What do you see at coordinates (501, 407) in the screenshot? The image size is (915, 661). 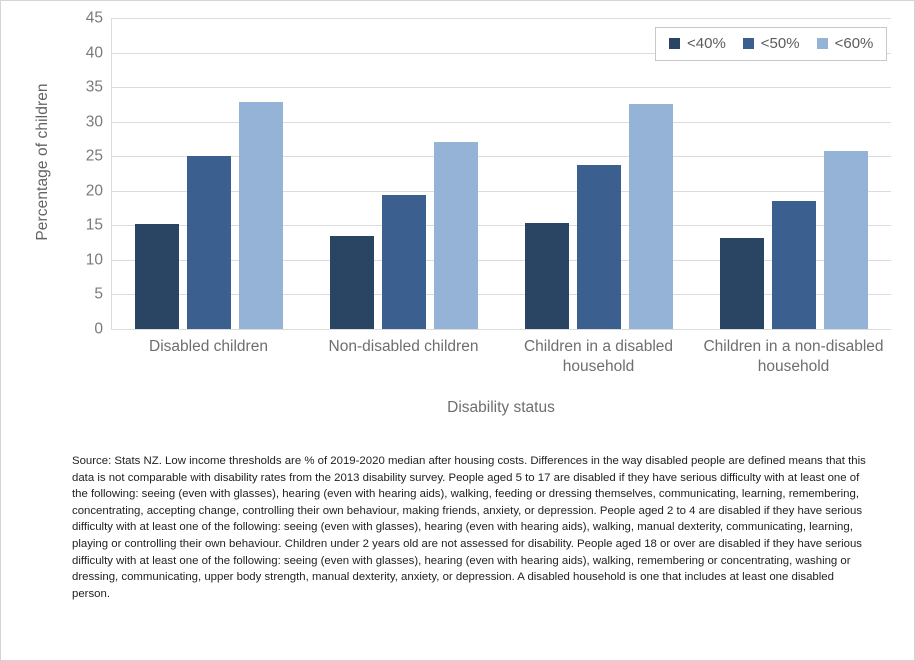 I see `x-axis-title: Disability status` at bounding box center [501, 407].